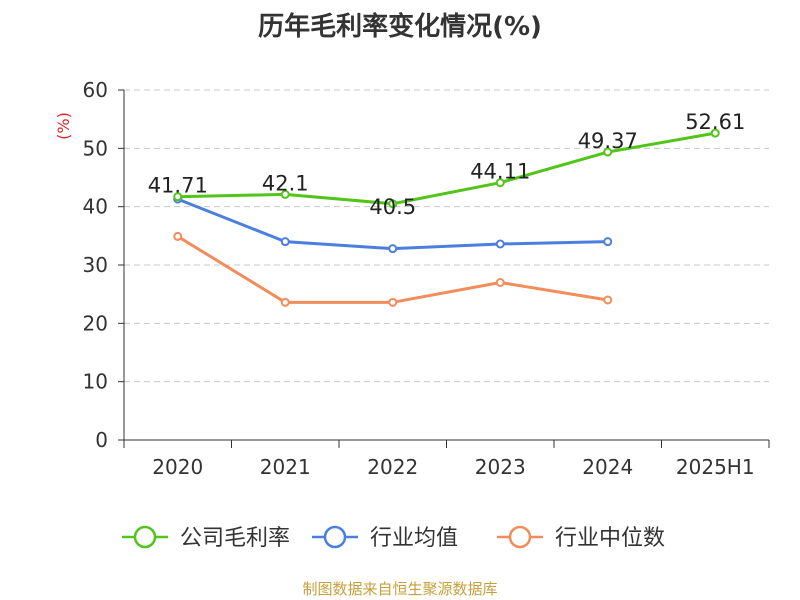  I want to click on data-label: 40.5, so click(392, 207).